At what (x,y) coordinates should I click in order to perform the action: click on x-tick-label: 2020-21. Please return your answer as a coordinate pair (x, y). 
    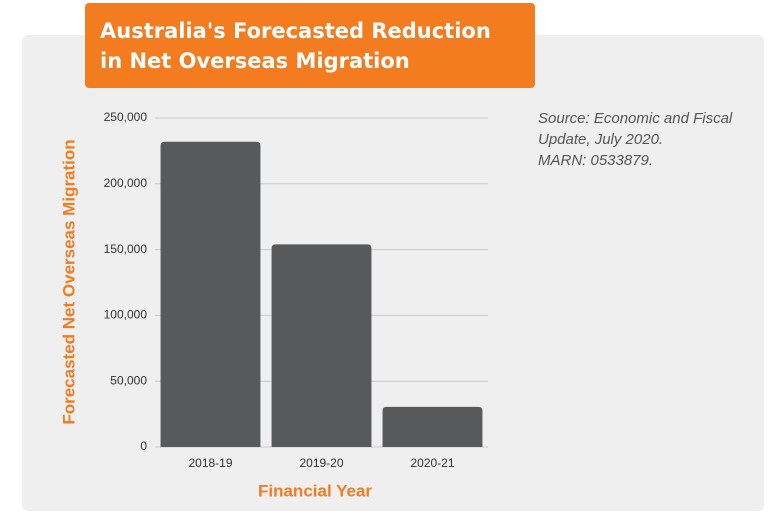
    Looking at the image, I should click on (432, 463).